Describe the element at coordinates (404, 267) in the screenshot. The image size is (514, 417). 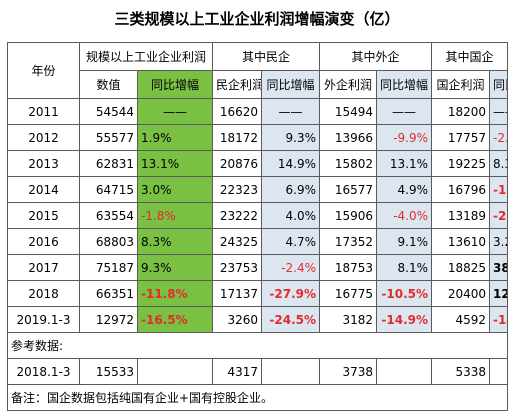
I see `cell-foreign-growth: 8.1%` at that location.